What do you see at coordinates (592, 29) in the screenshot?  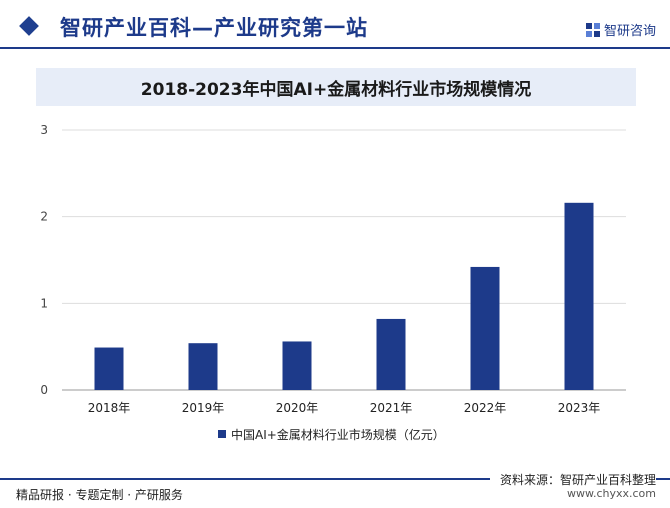 I see `logo-icon` at bounding box center [592, 29].